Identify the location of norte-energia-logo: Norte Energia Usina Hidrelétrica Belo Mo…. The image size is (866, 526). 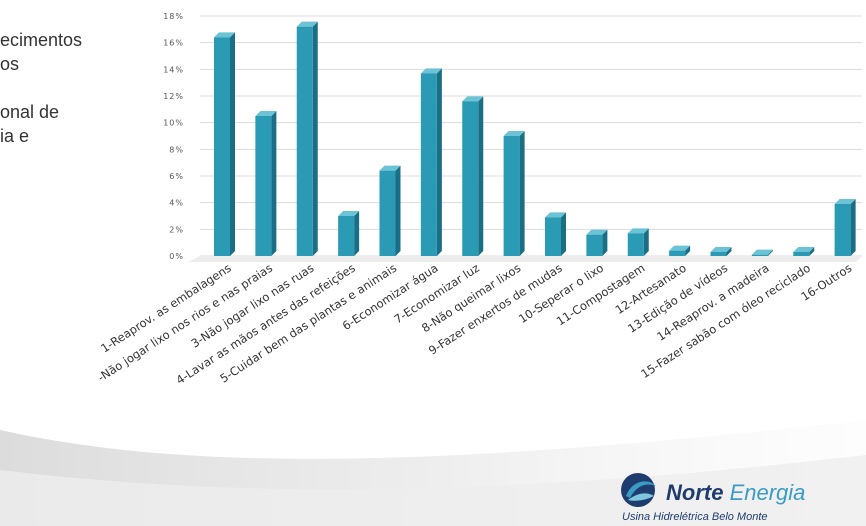
(738, 496).